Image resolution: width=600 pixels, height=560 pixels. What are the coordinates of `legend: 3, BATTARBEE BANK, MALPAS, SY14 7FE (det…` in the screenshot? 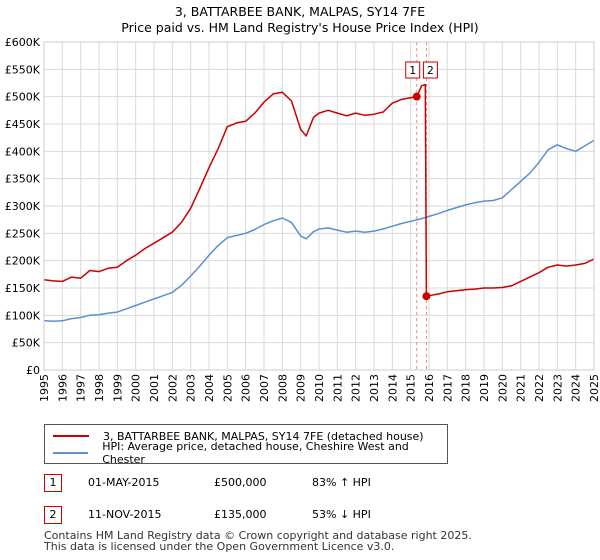 It's located at (246, 445).